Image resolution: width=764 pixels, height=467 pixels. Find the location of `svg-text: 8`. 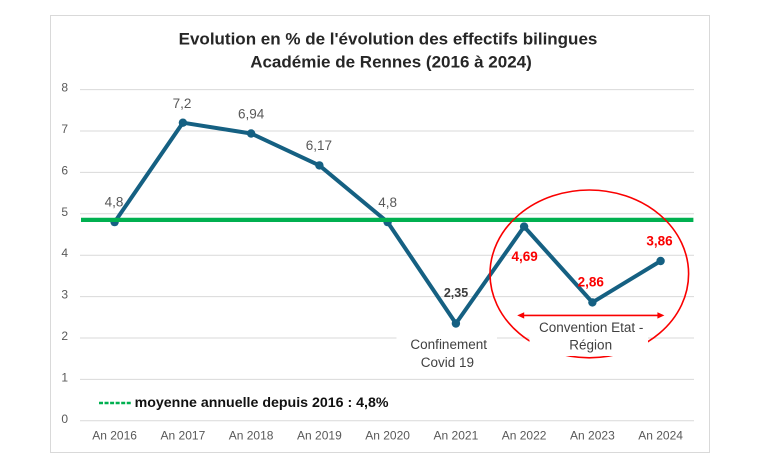

svg-text: 8 is located at coordinates (64, 88).